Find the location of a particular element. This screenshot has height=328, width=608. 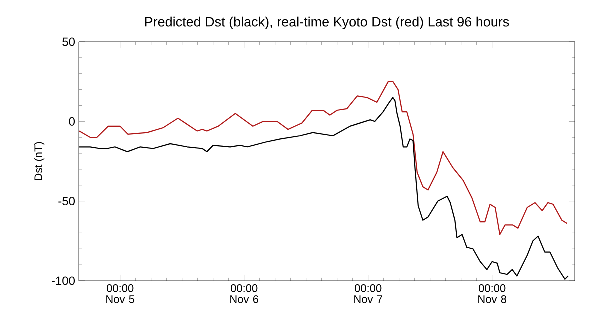

x-tick-label: 00:00 Nov 6 is located at coordinates (244, 294).